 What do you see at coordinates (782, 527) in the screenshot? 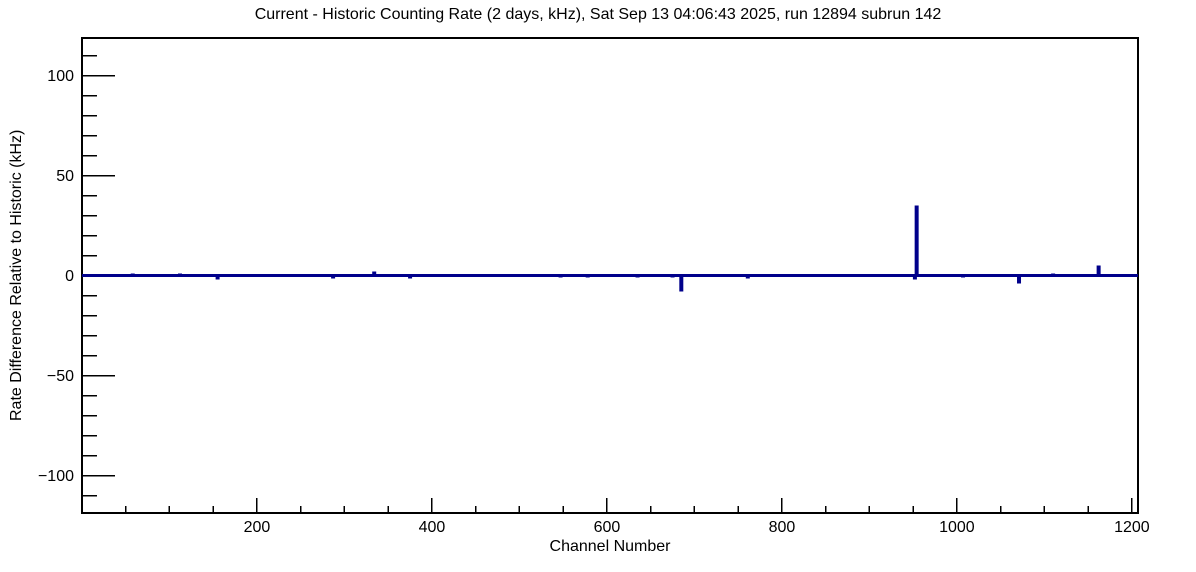
I see `x-tick-label: 800` at bounding box center [782, 527].